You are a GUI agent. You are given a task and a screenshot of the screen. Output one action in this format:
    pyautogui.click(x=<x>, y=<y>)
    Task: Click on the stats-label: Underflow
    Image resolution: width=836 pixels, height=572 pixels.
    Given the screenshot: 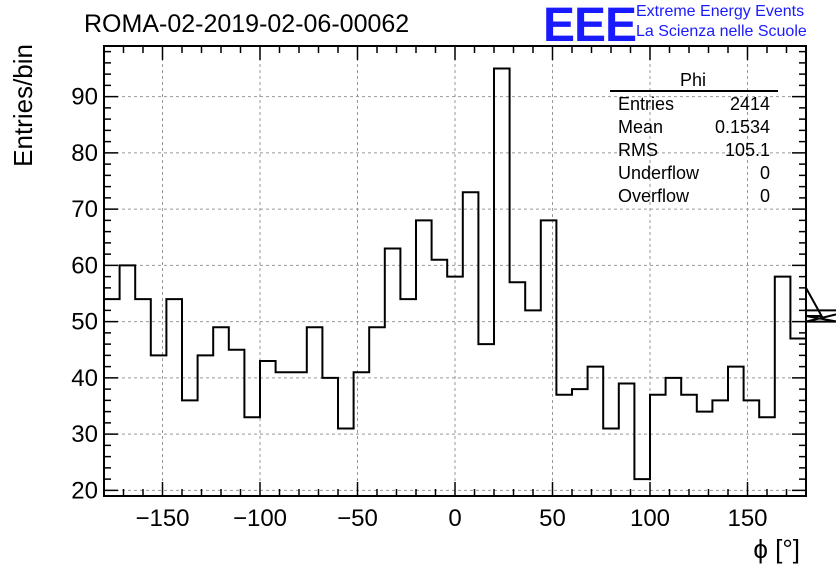 What is the action you would take?
    pyautogui.click(x=659, y=173)
    